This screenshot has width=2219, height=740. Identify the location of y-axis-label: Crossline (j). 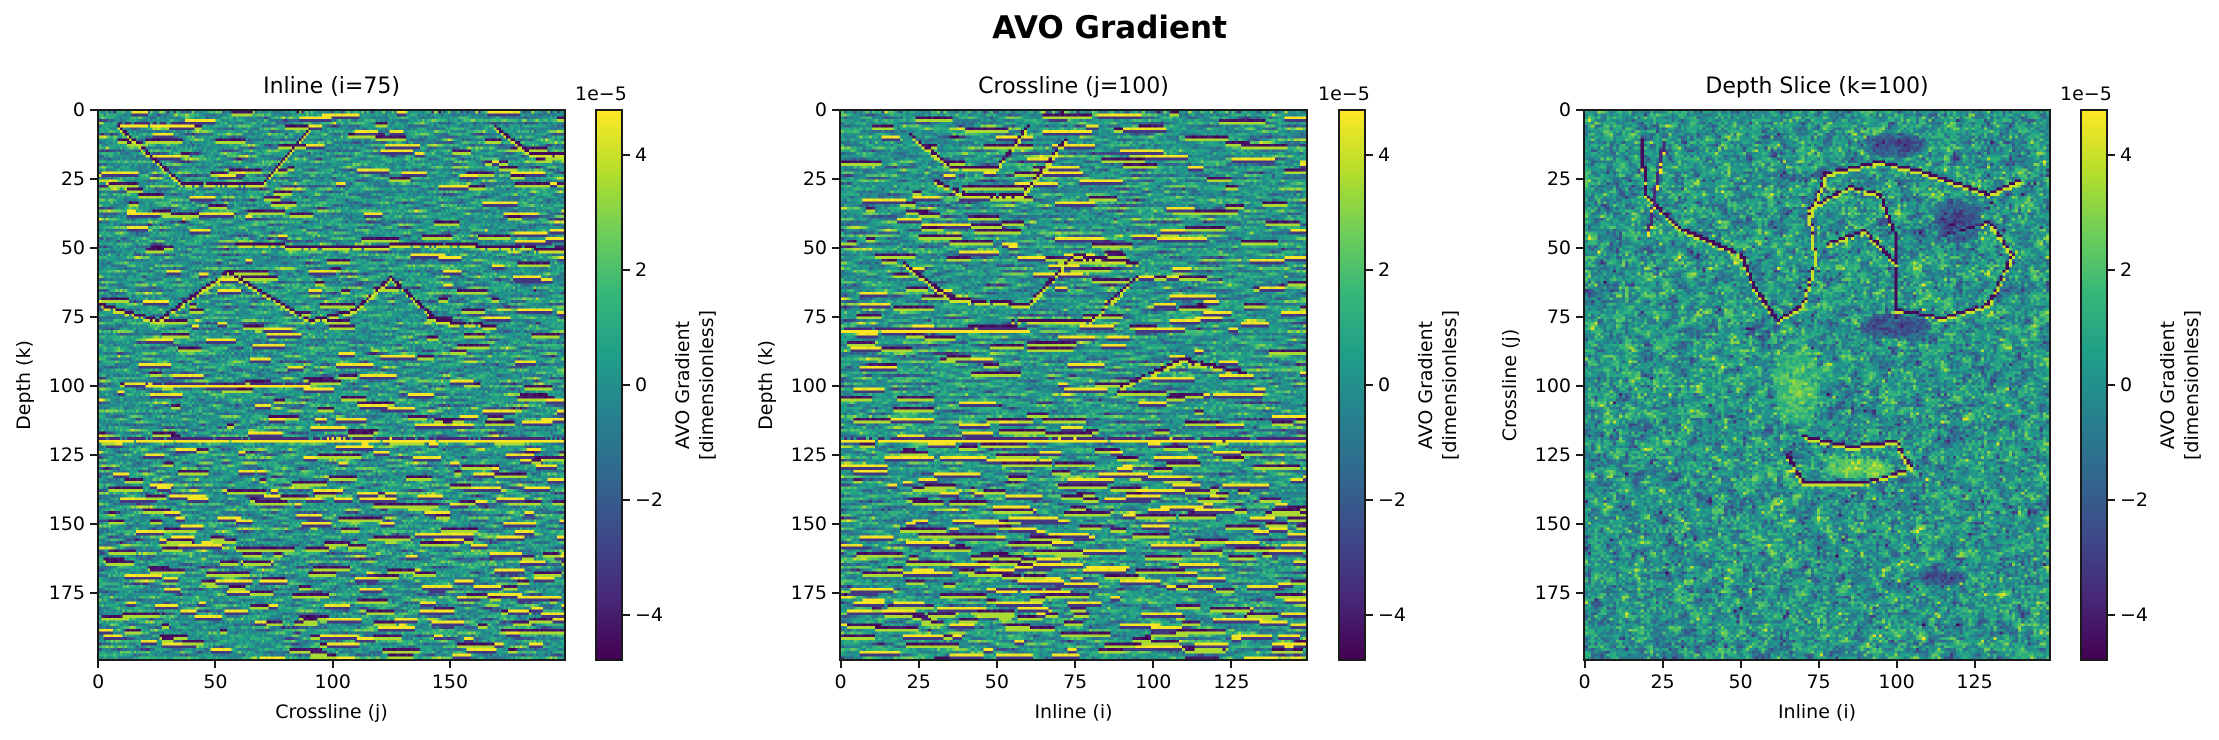
(1510, 385).